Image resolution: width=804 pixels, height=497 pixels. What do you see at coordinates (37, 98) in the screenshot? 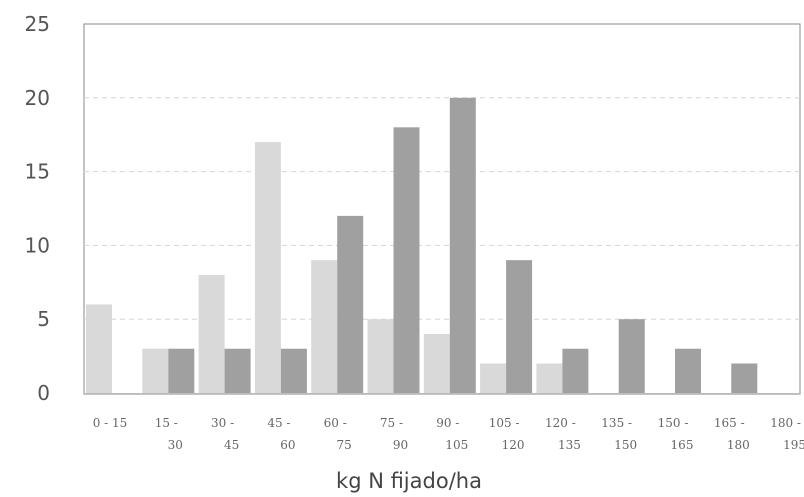
I see `y-tick-label: 20` at bounding box center [37, 98].